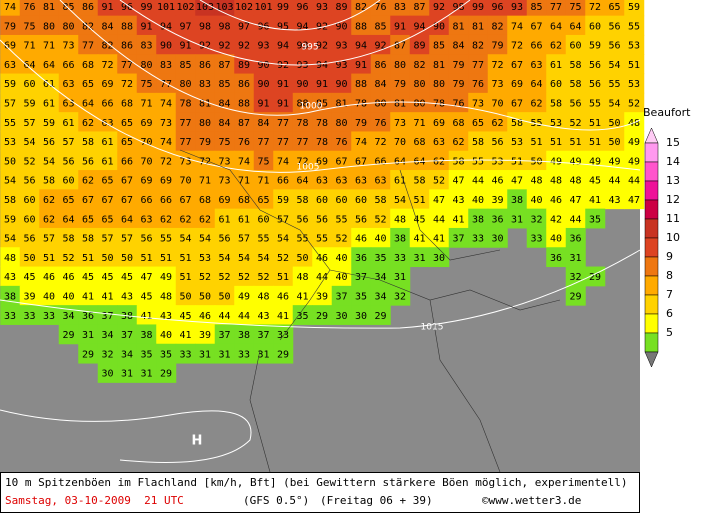 The width and height of the screenshot is (704, 513). What do you see at coordinates (185, 26) in the screenshot?
I see `wind-value: 97` at bounding box center [185, 26].